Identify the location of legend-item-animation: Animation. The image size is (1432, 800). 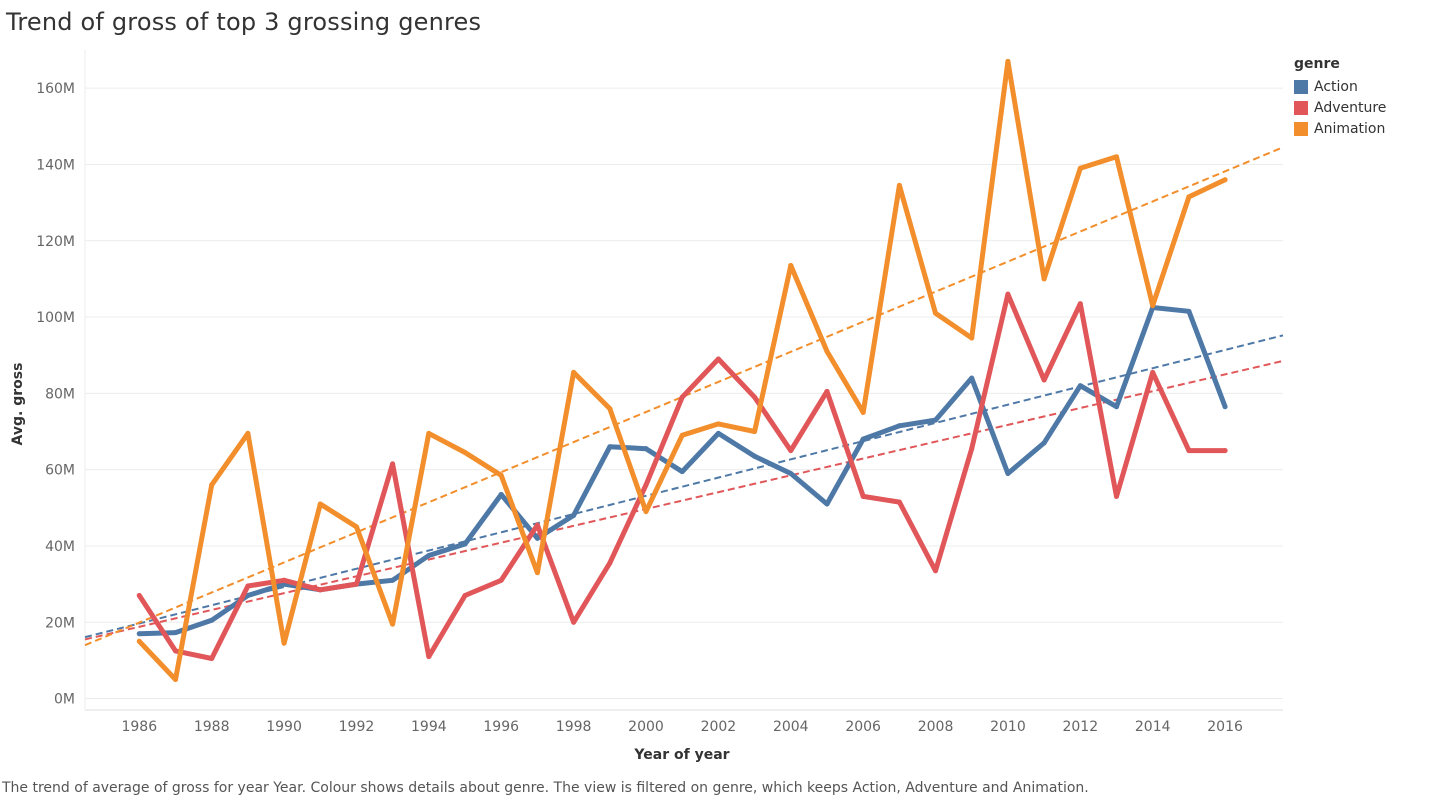
(1340, 128).